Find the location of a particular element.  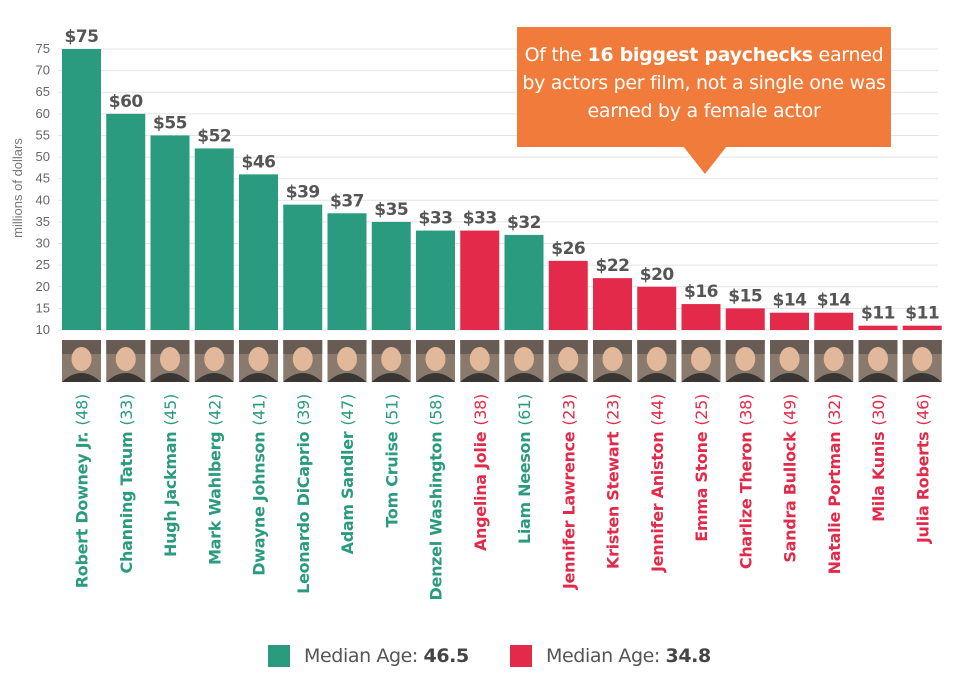

y-tick-label: 70 is located at coordinates (43, 70).